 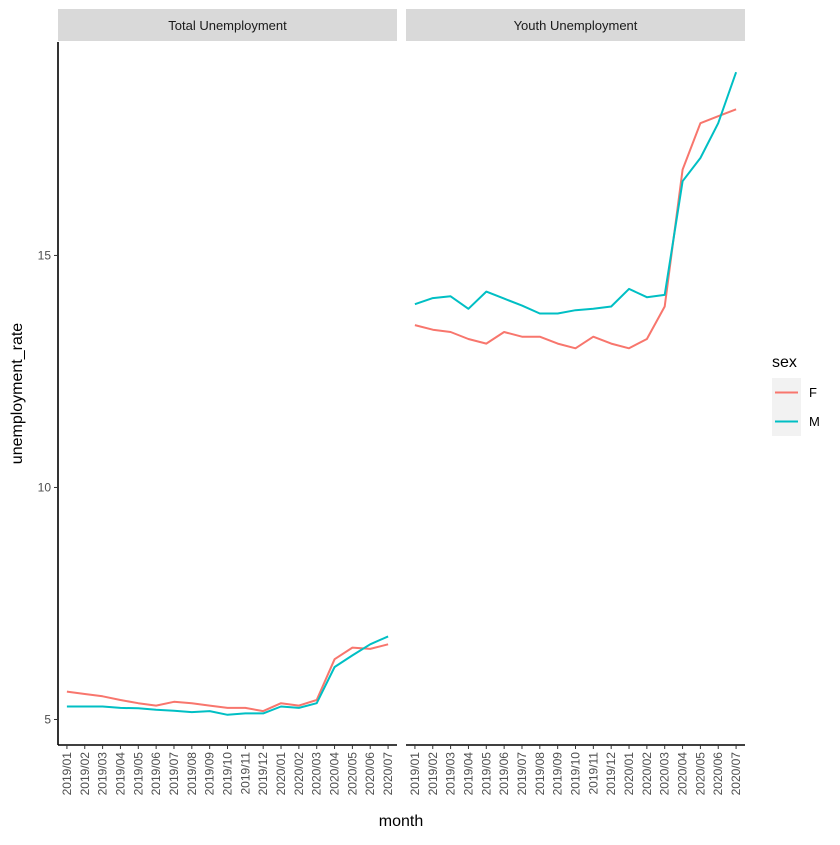 I want to click on facet-title-1: Total Unemployment, so click(x=227, y=25).